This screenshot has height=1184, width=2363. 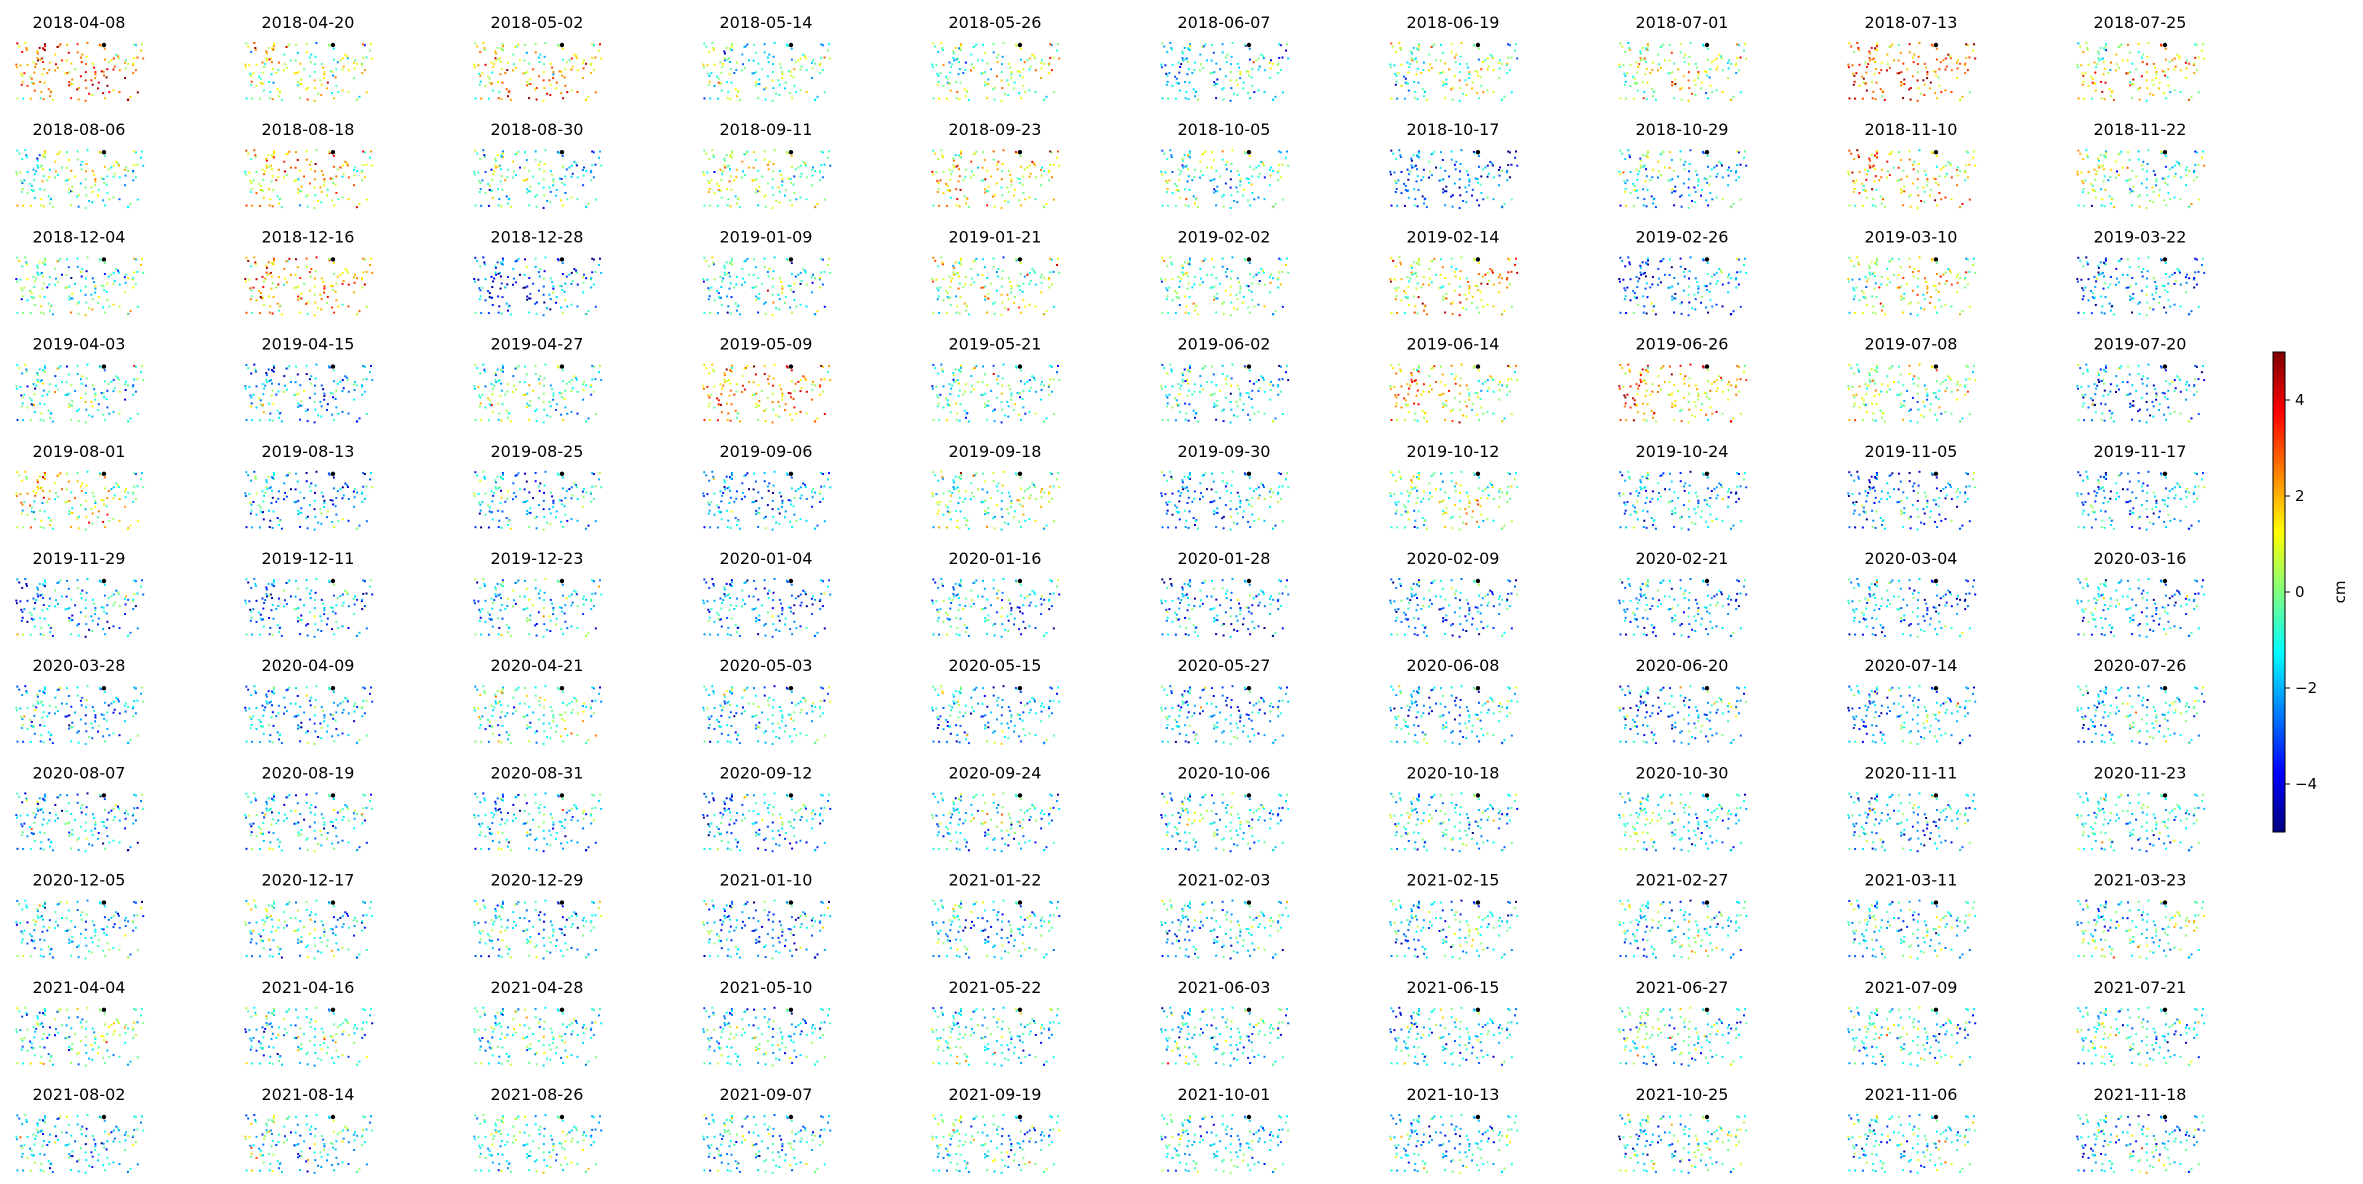 I want to click on panel: 2018-12-28, so click(x=538, y=272).